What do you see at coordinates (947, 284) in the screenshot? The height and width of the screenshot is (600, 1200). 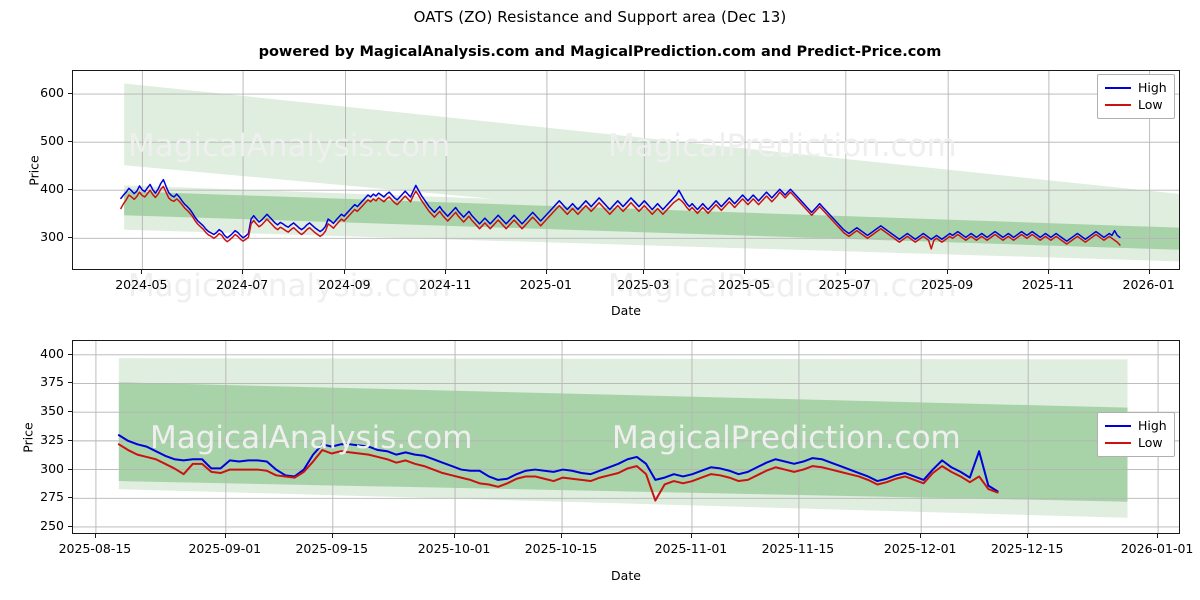 I see `x-tick-label: 2025-09` at bounding box center [947, 284].